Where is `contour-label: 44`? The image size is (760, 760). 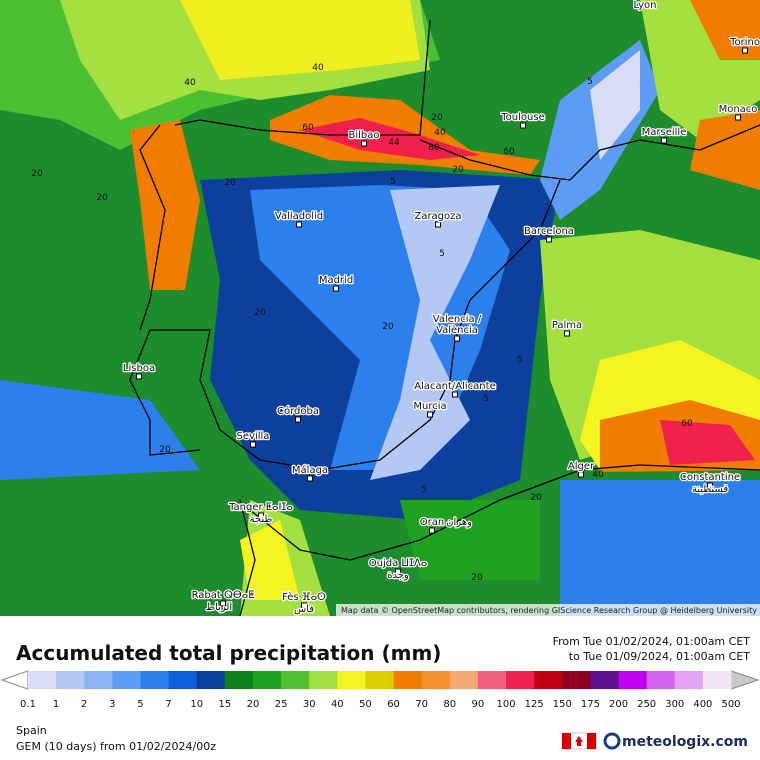 contour-label: 44 is located at coordinates (394, 143).